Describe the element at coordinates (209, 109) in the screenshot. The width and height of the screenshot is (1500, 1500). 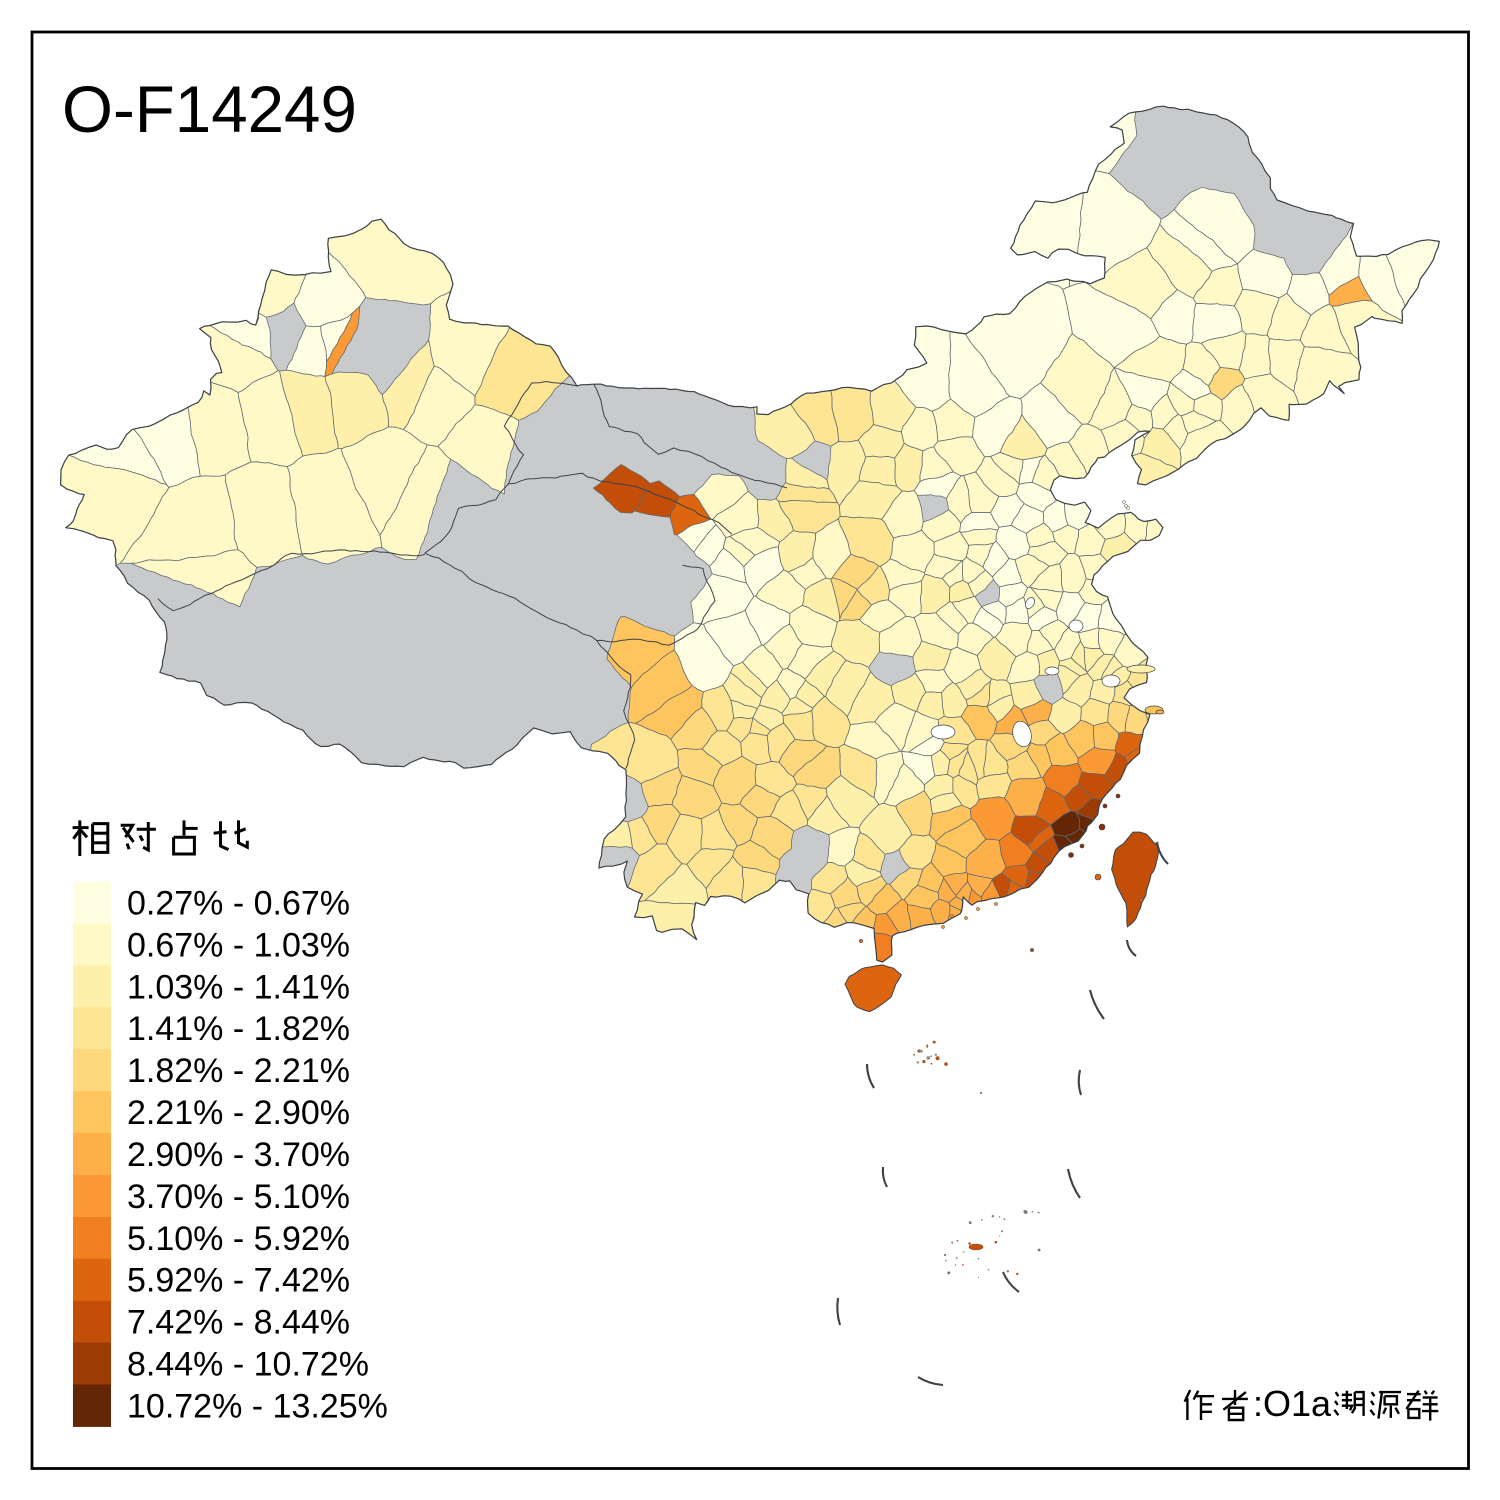
I see `svg-text: O-F14249` at that location.